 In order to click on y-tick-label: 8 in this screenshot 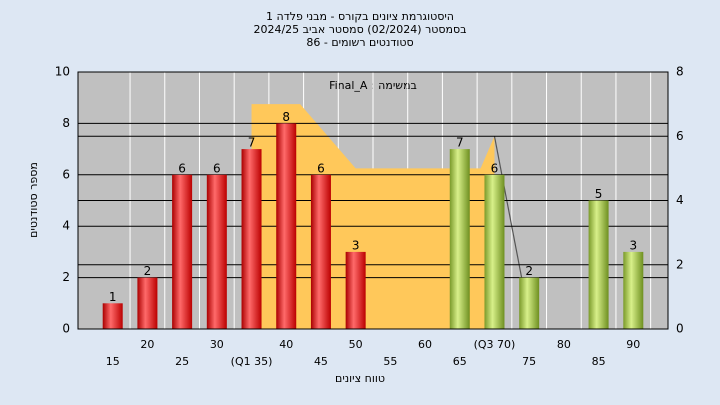, I will do `click(66, 123)`.